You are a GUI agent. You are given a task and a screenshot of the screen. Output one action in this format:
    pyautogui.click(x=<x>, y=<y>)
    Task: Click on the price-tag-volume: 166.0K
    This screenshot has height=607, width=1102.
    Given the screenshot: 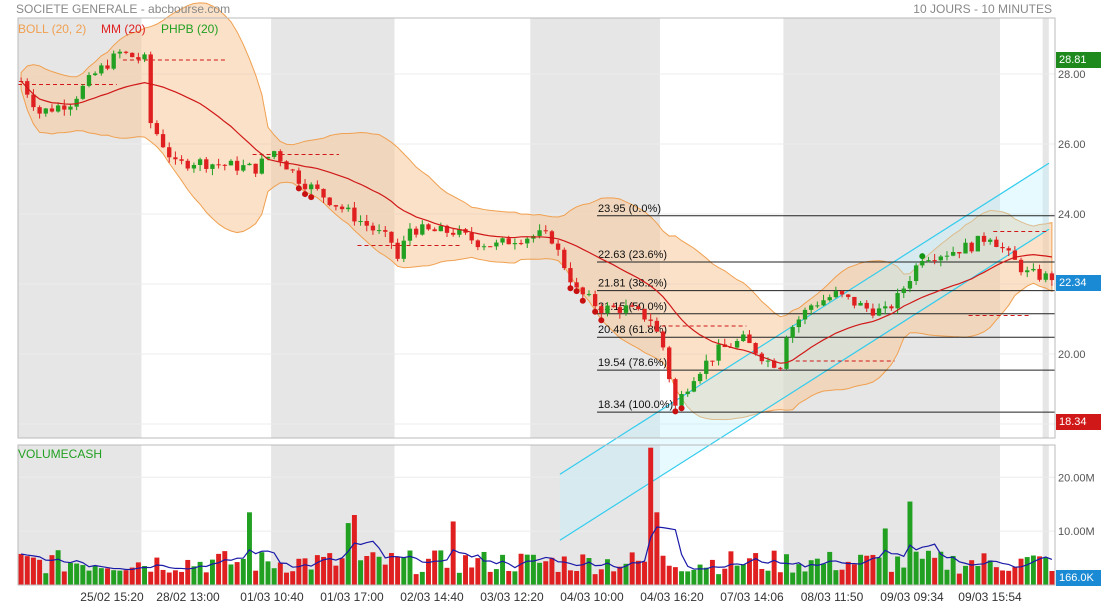 What is the action you would take?
    pyautogui.click(x=1078, y=578)
    